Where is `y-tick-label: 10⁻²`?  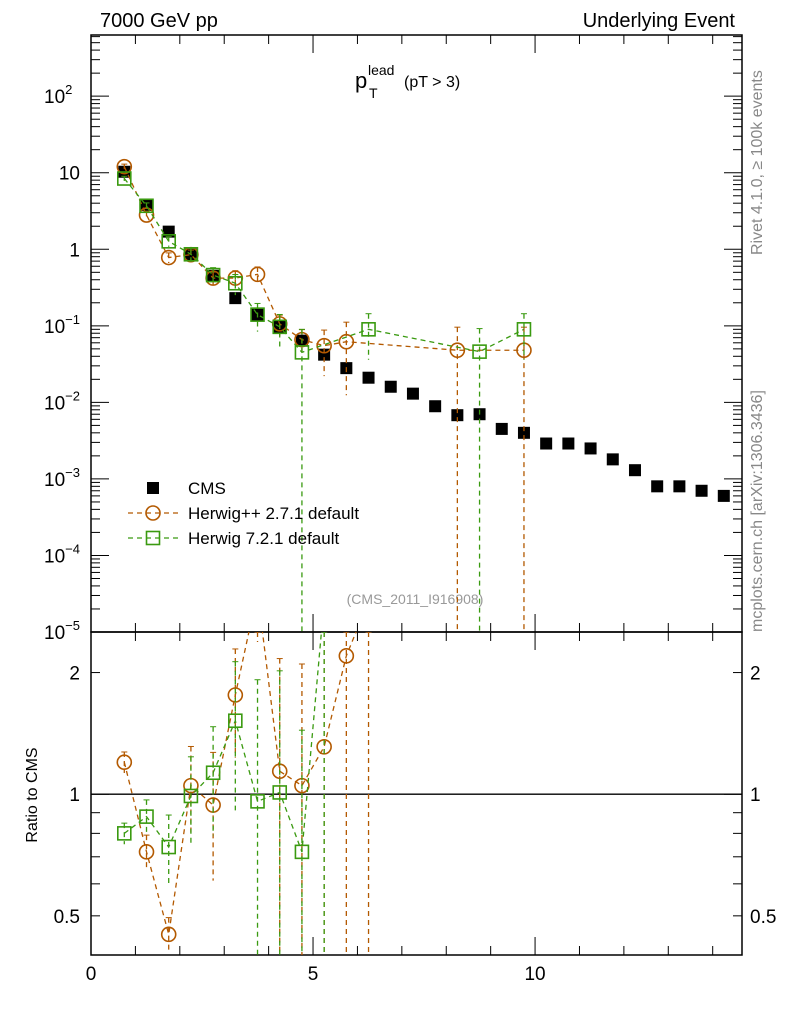 y-tick-label: 10⁻² is located at coordinates (62, 401).